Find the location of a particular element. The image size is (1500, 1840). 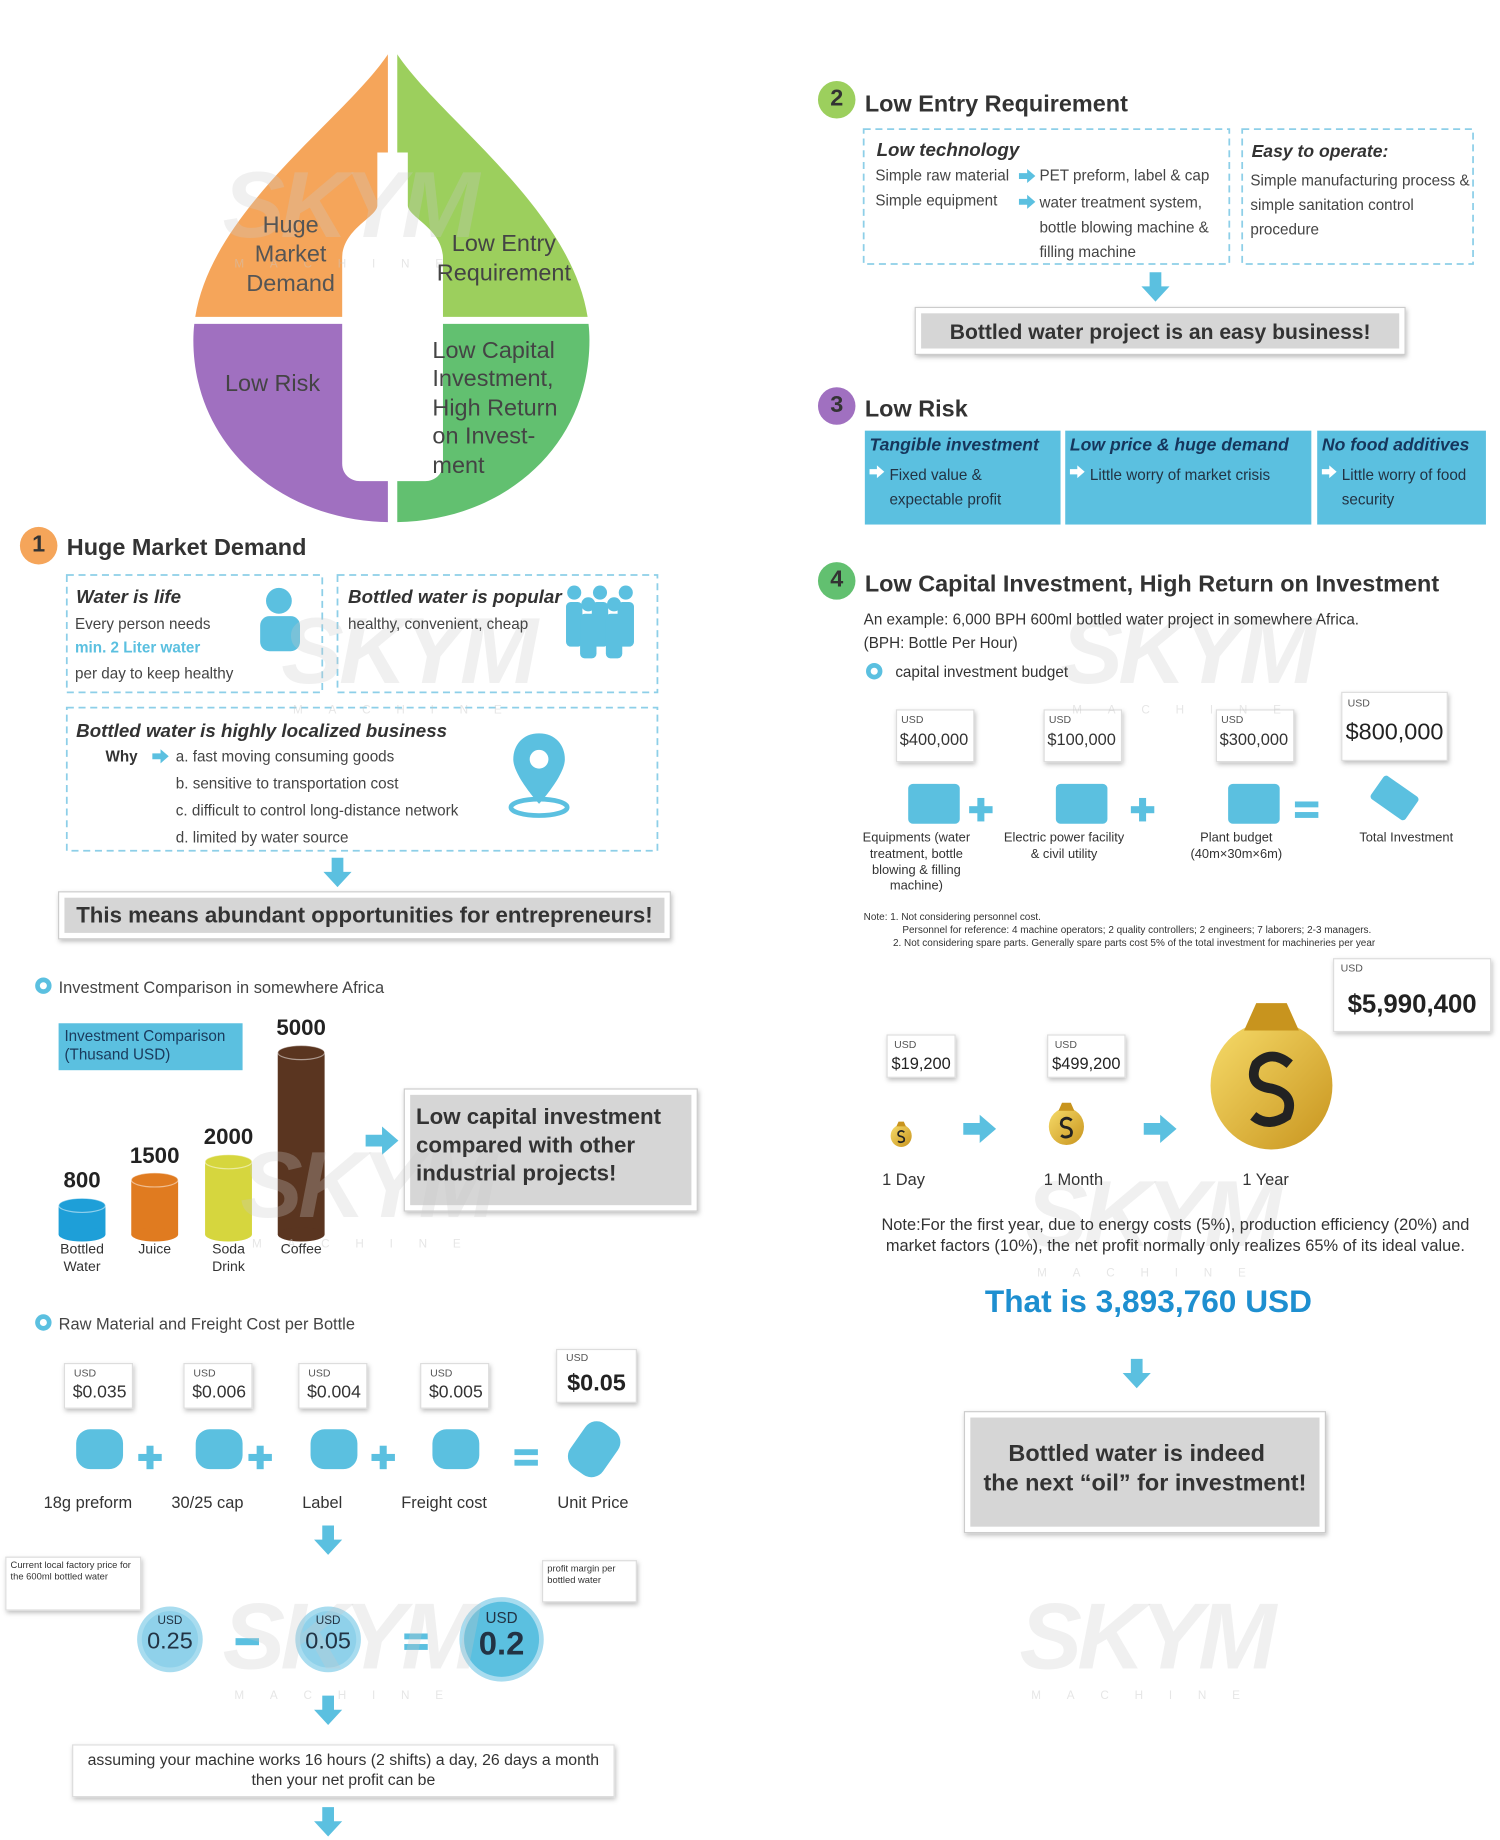

price: $0.005 is located at coordinates (455, 1392).